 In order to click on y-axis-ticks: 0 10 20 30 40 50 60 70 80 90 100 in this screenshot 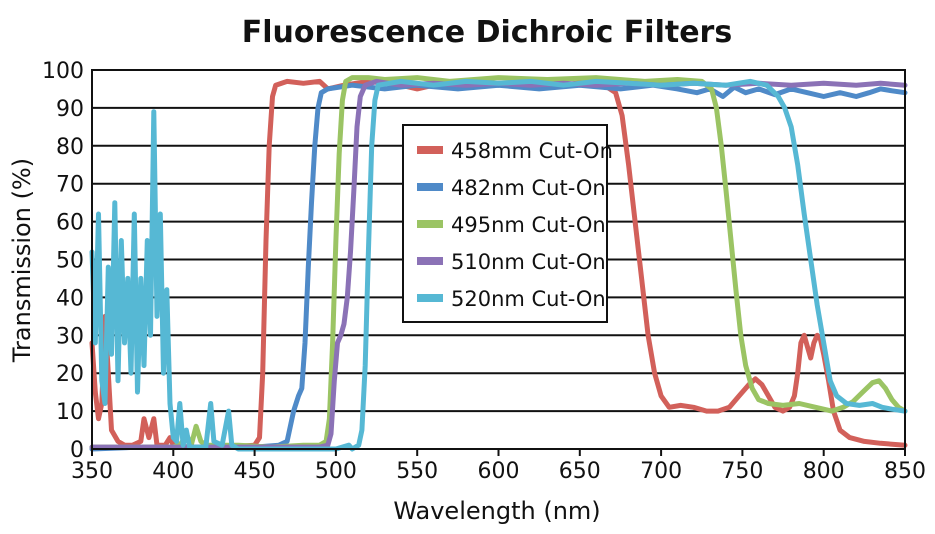, I will do `click(63, 261)`.